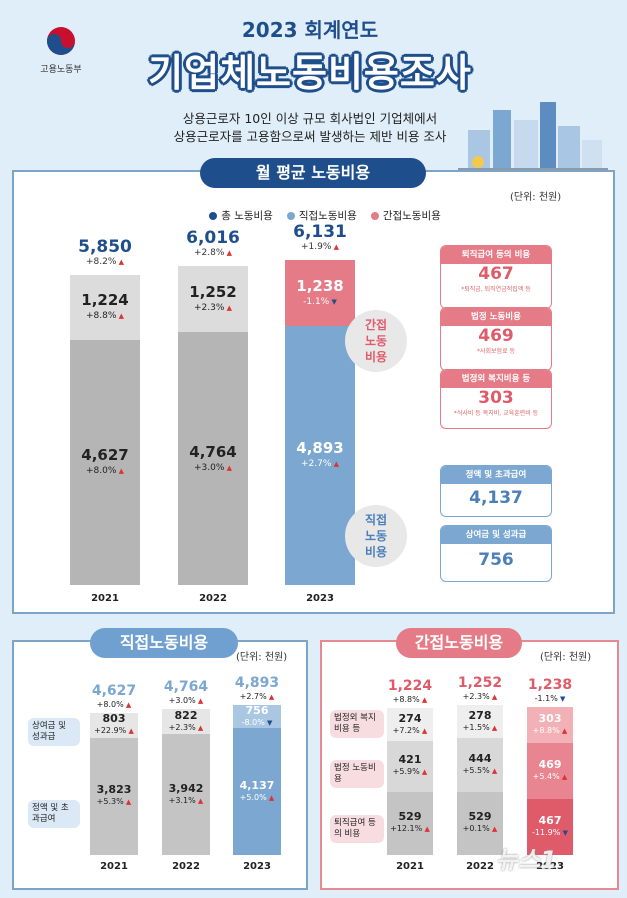 This screenshot has height=898, width=627. What do you see at coordinates (410, 730) in the screenshot?
I see `change-2-s2-2021: +7.2% ▲` at bounding box center [410, 730].